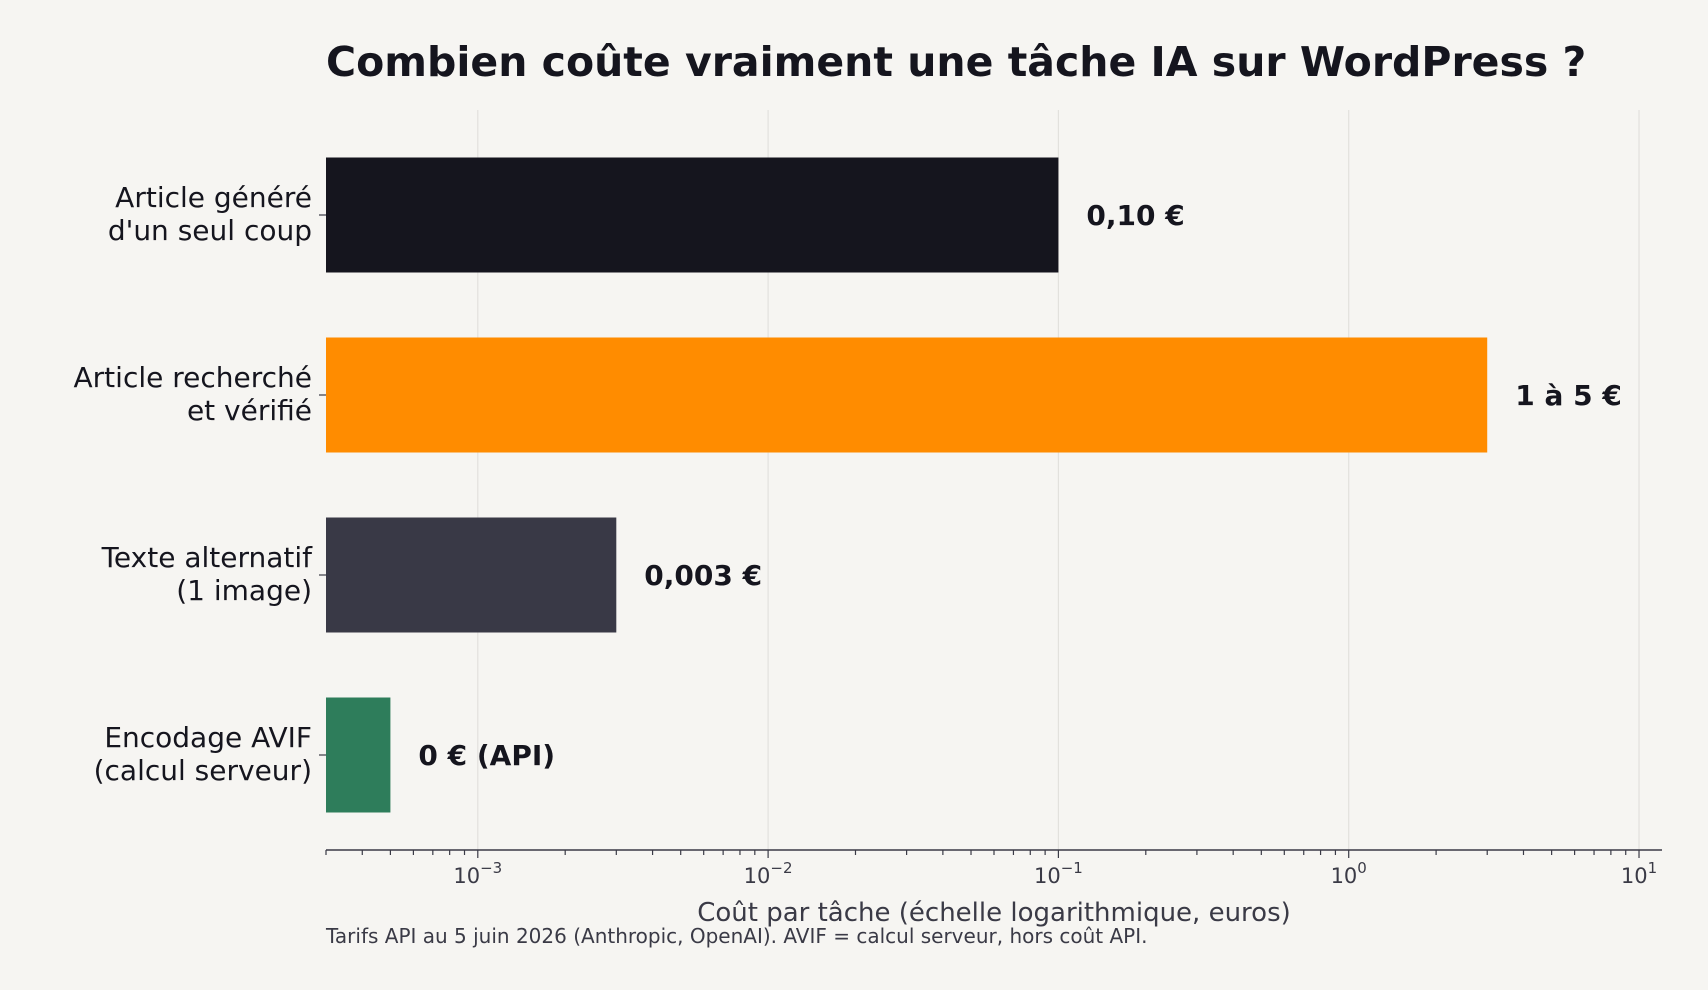 The width and height of the screenshot is (1708, 990). What do you see at coordinates (193, 394) in the screenshot?
I see `category-label: Article recherché et vérifié` at bounding box center [193, 394].